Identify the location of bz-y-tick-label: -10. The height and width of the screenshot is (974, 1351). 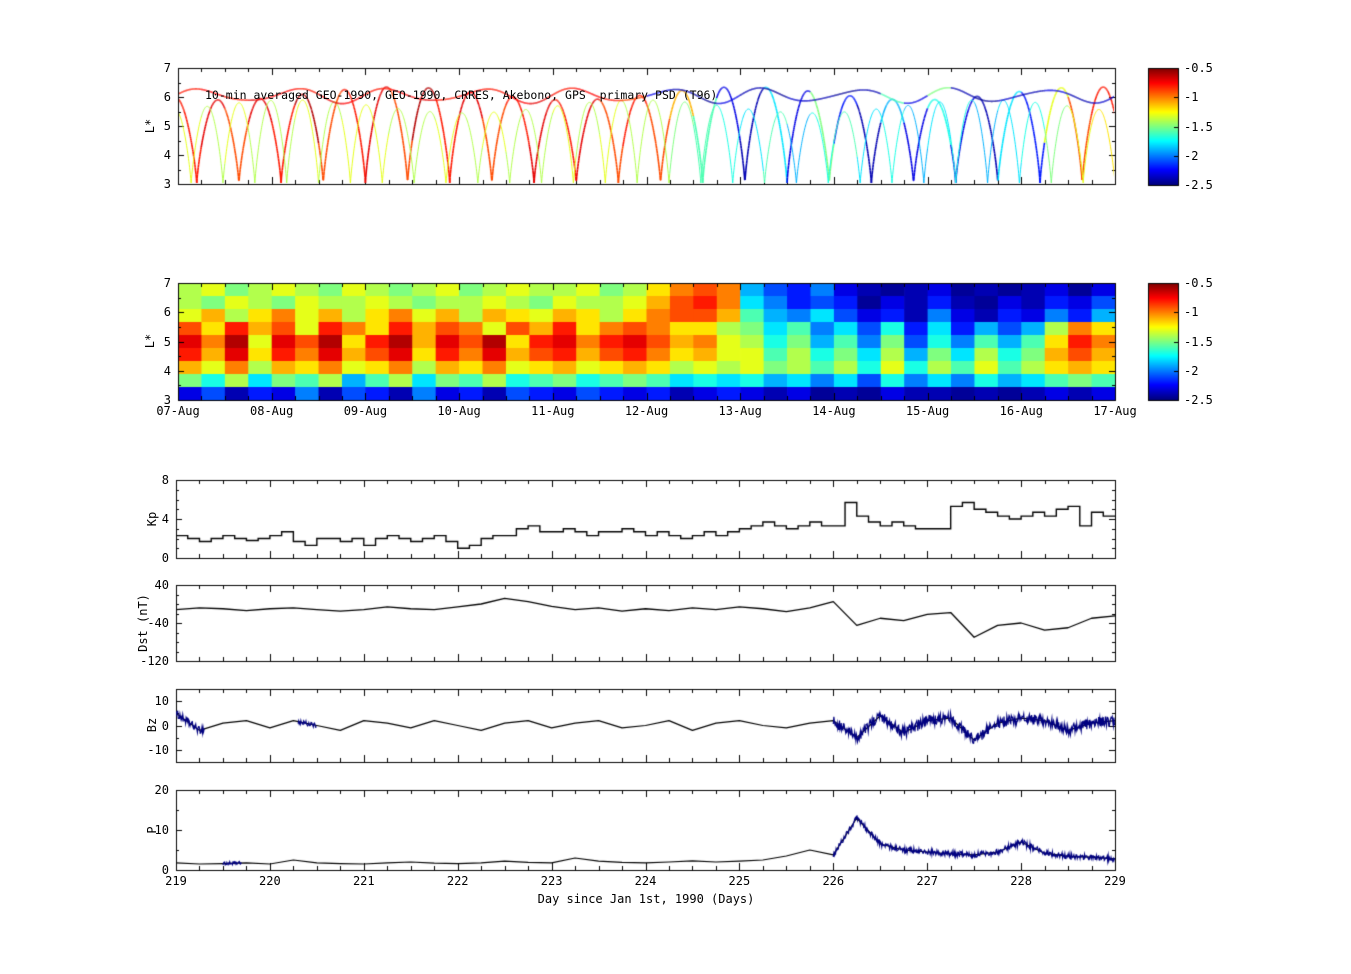
(158, 749).